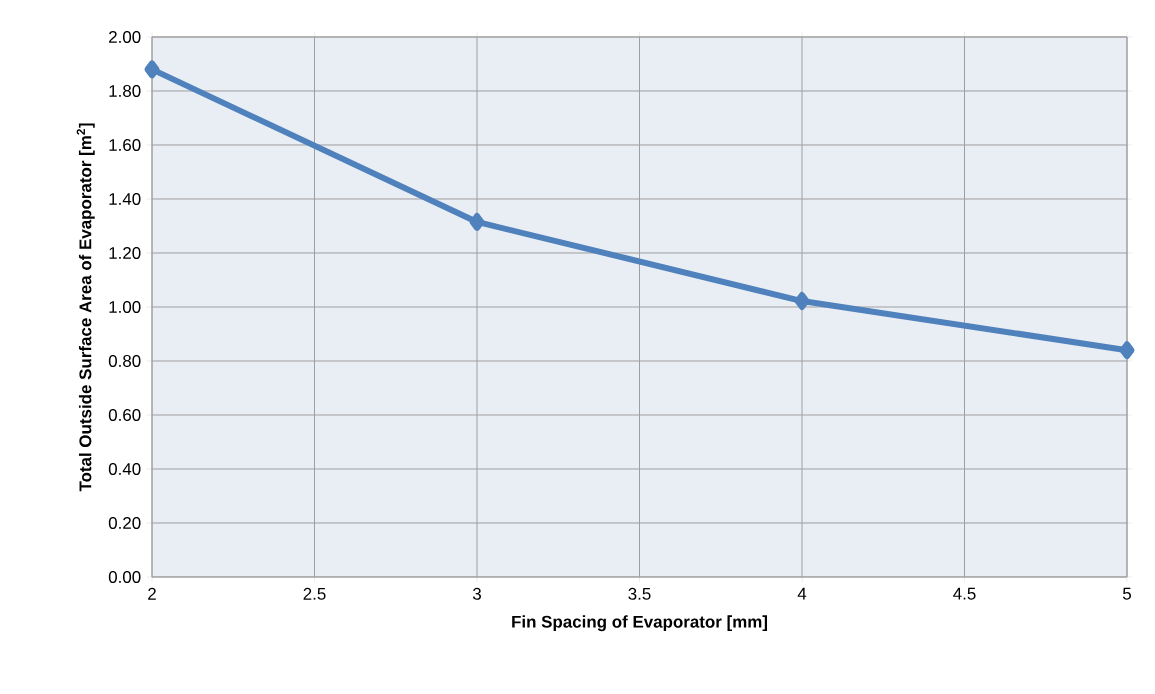  What do you see at coordinates (476, 593) in the screenshot?
I see `x-tick-label: 3` at bounding box center [476, 593].